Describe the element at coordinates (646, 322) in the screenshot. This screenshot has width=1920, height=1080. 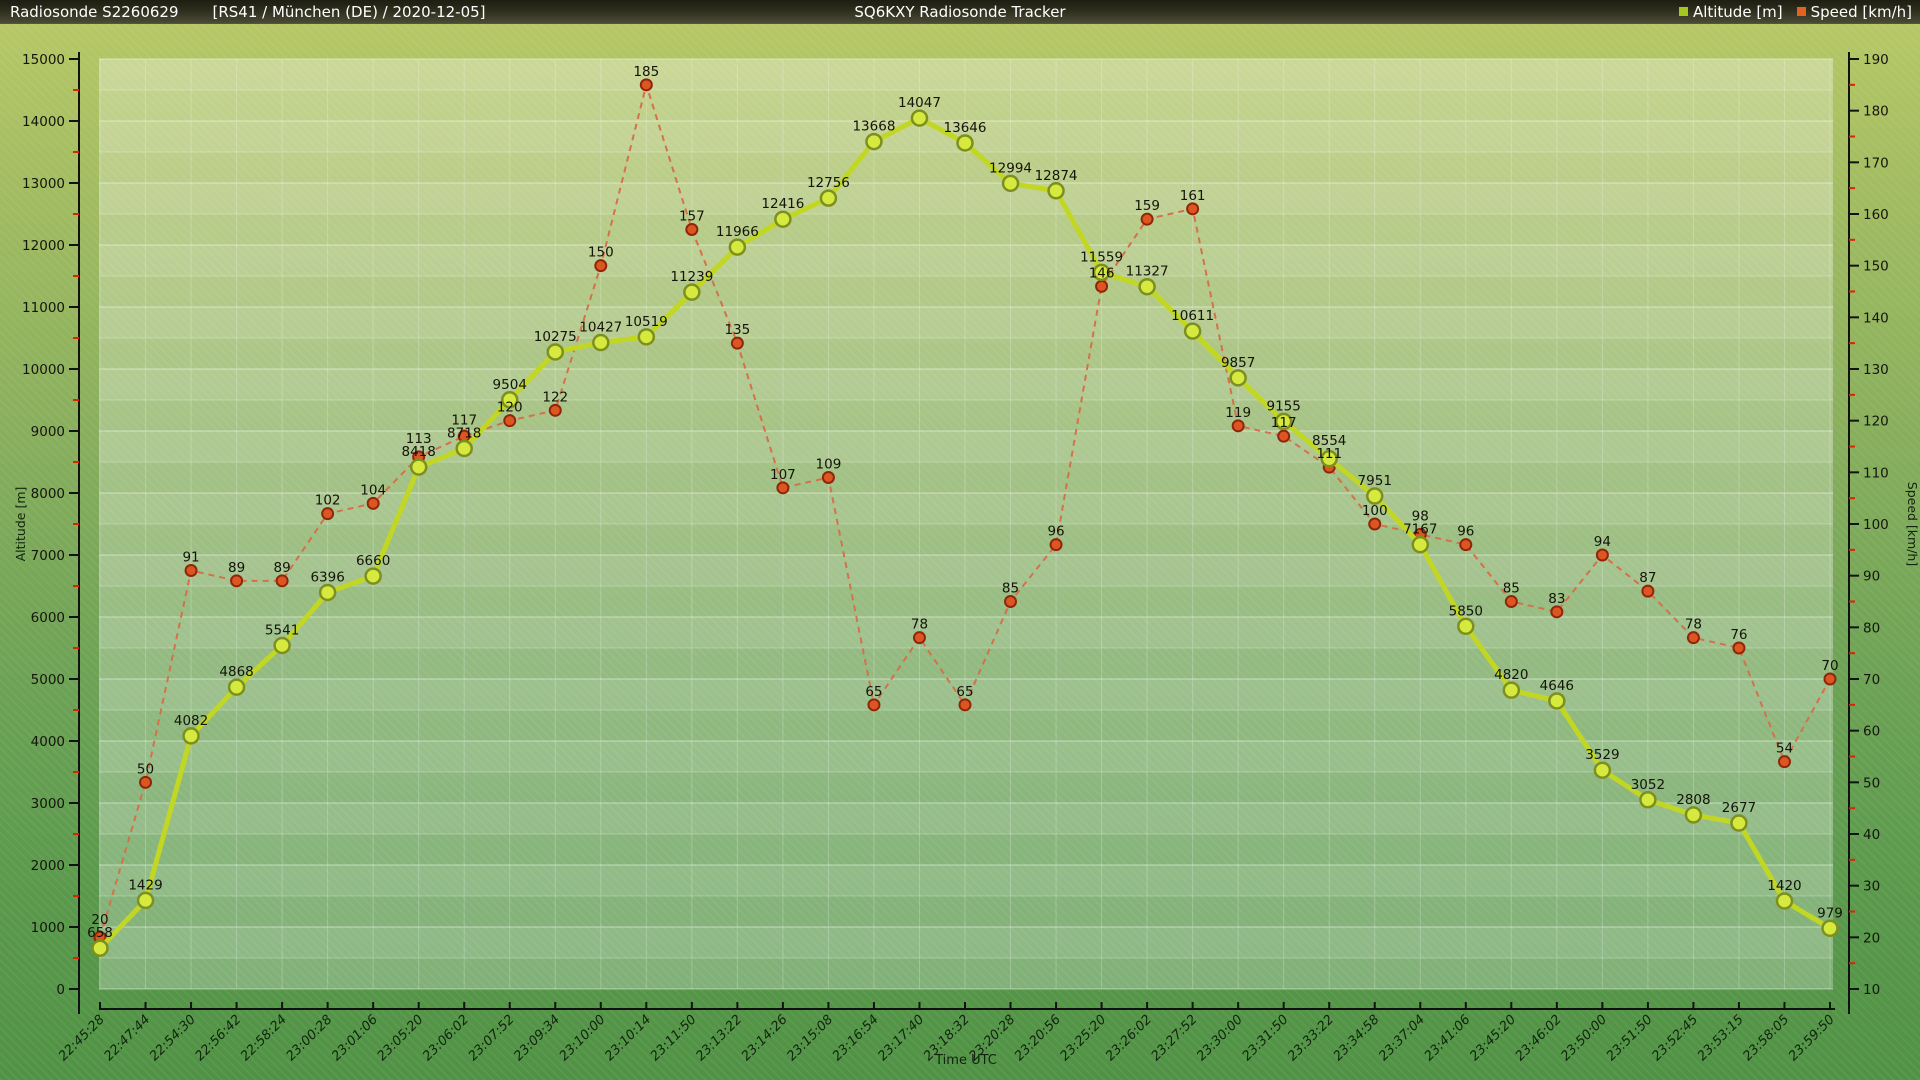
I see `altitude-value-label: 10519` at that location.